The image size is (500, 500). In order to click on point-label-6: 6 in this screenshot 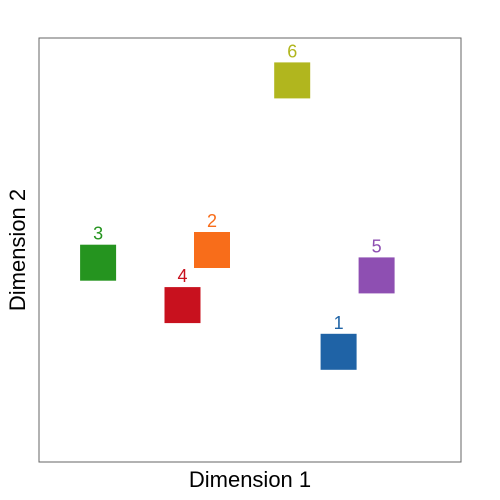, I will do `click(292, 51)`.